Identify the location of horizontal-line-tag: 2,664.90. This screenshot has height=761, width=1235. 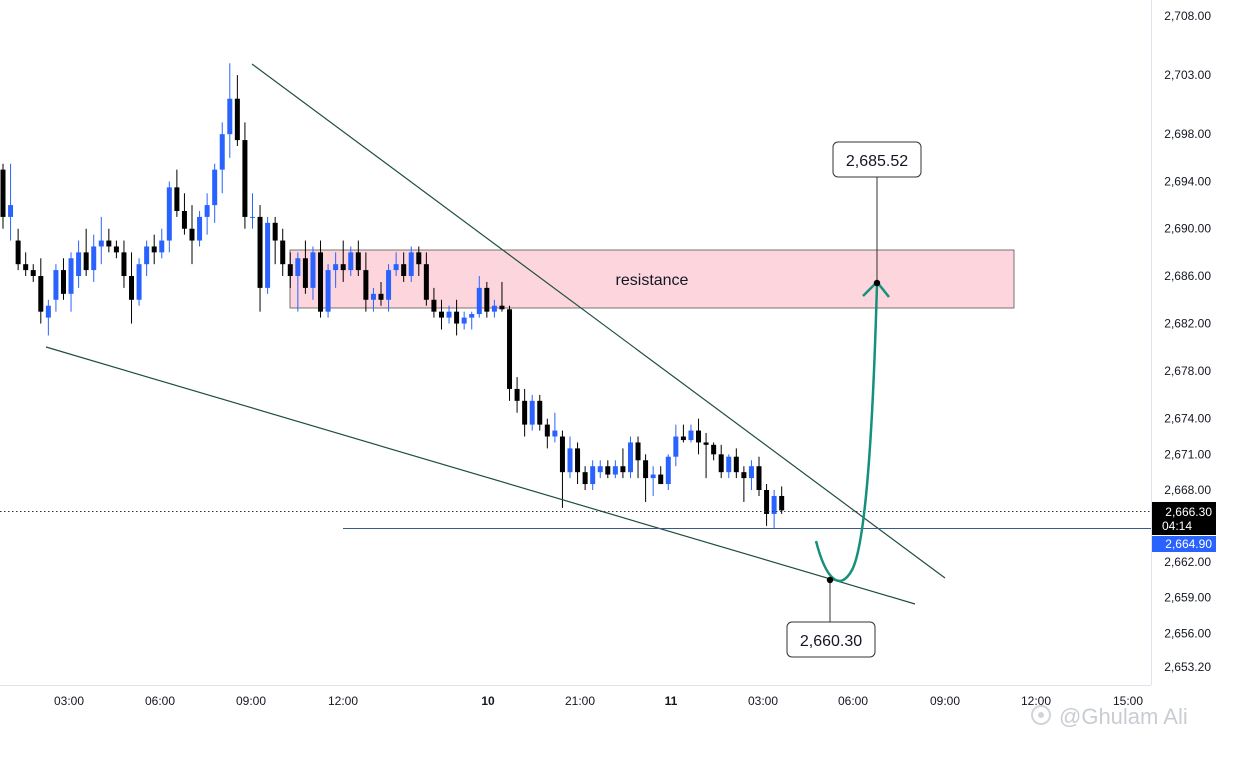
(1184, 544).